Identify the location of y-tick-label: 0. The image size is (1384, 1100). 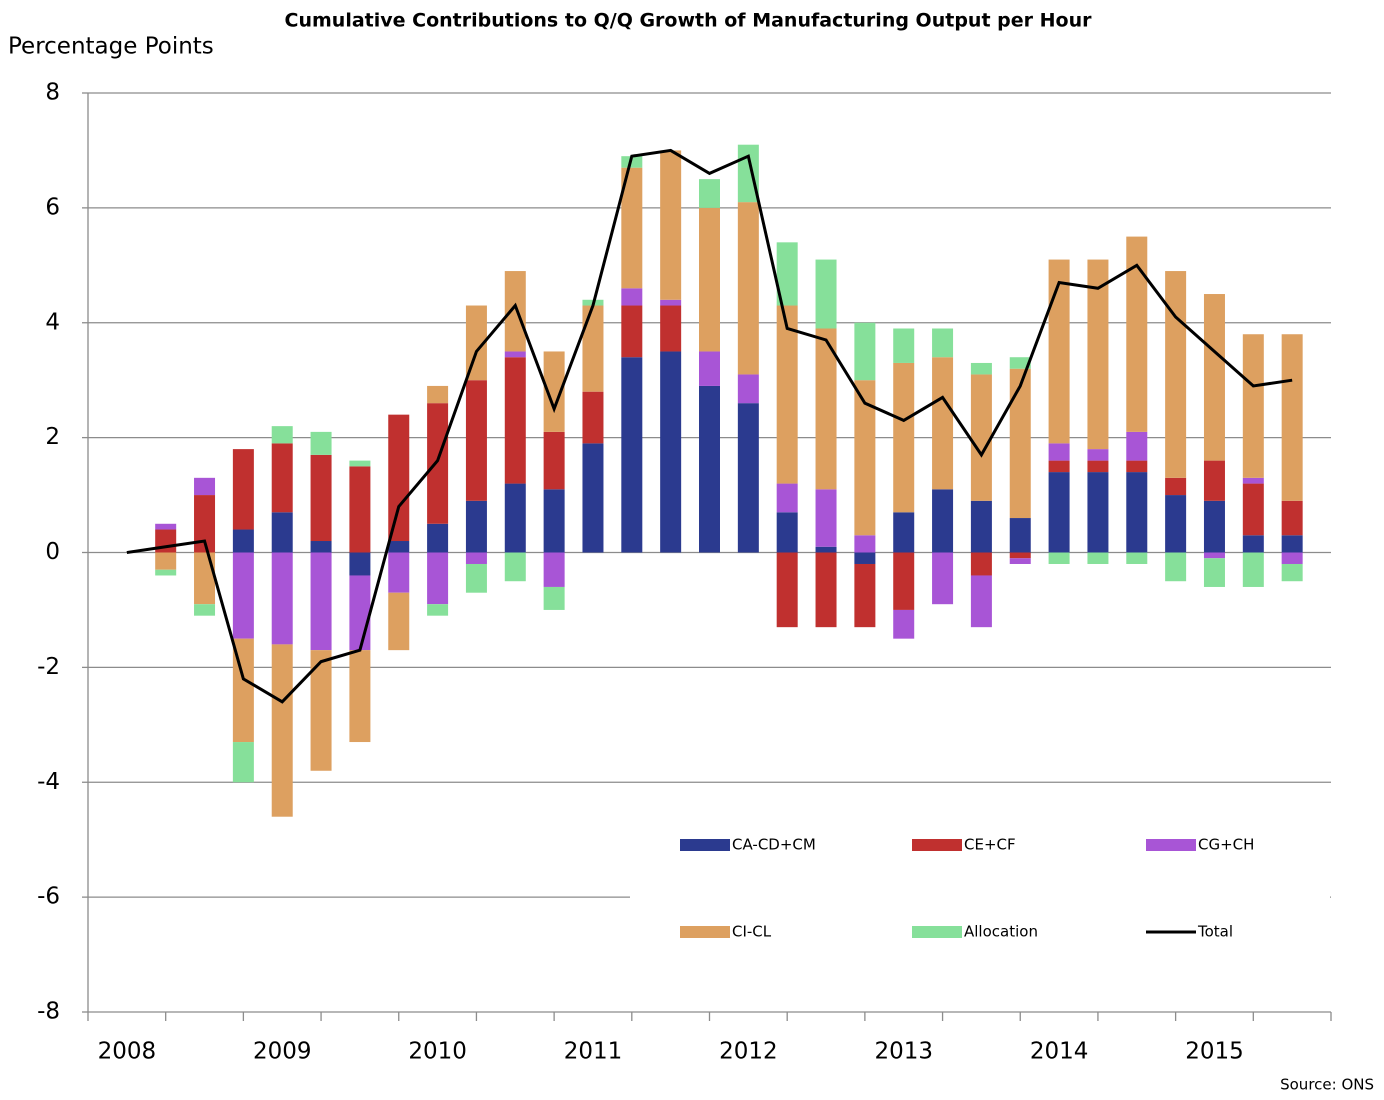
(52, 552).